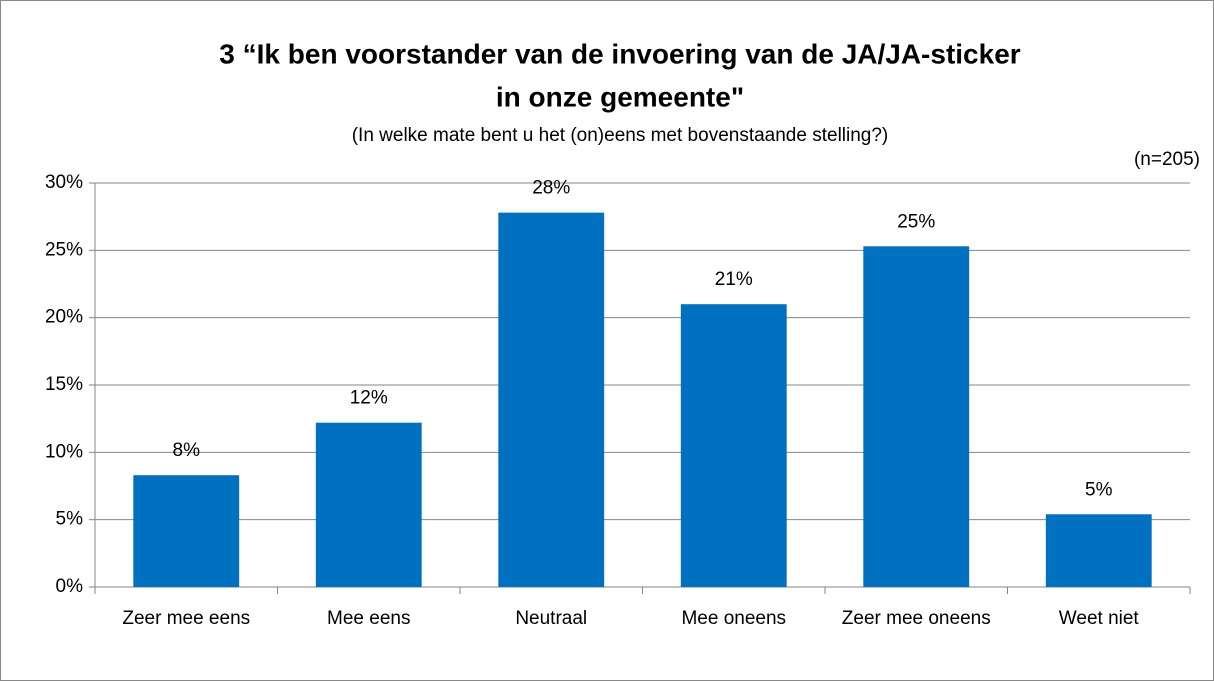 The height and width of the screenshot is (681, 1214). I want to click on data-label: 21%, so click(734, 279).